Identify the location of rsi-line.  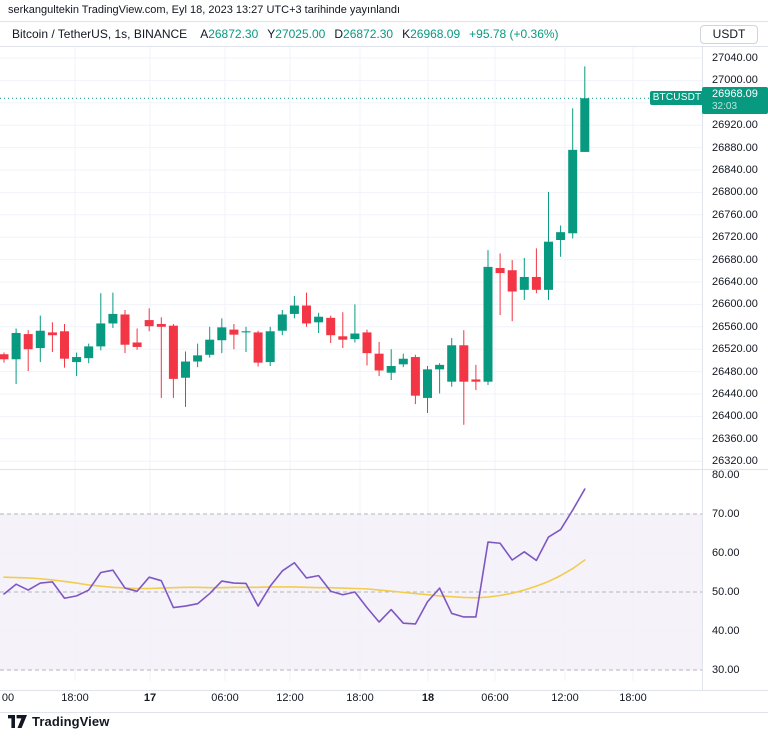
(294, 556).